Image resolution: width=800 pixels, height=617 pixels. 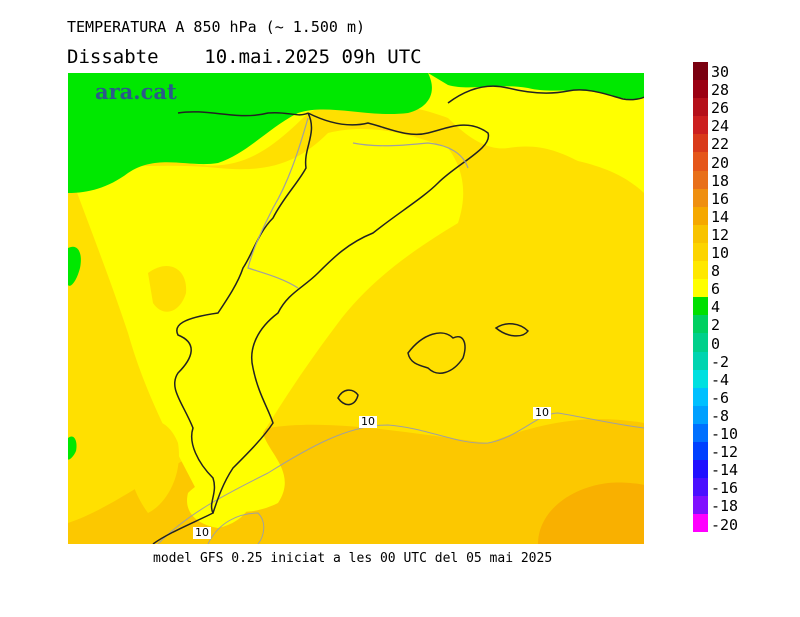 What do you see at coordinates (725, 506) in the screenshot?
I see `color-scale-label: -18` at bounding box center [725, 506].